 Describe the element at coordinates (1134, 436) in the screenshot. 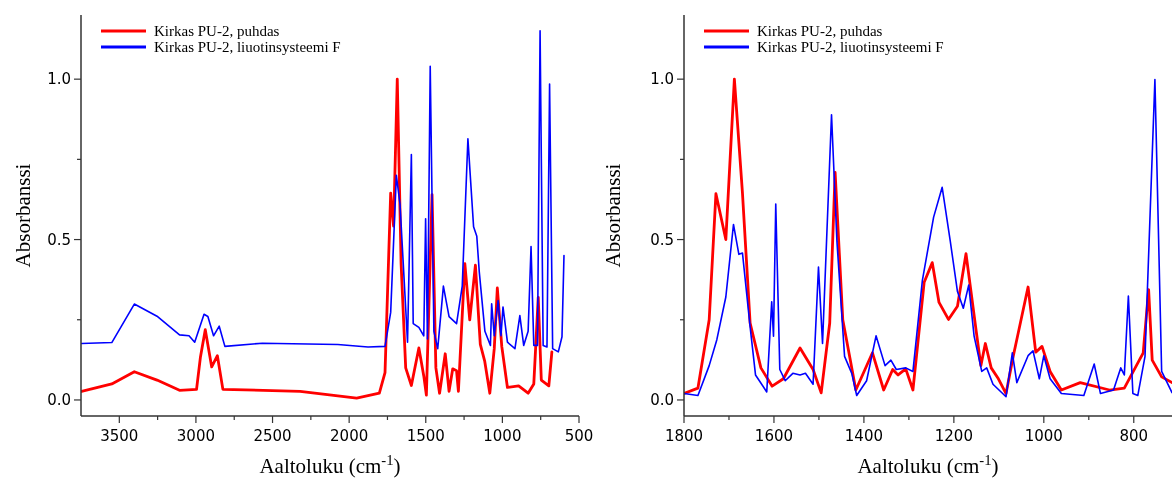

I see `x-tick-label: 800` at that location.